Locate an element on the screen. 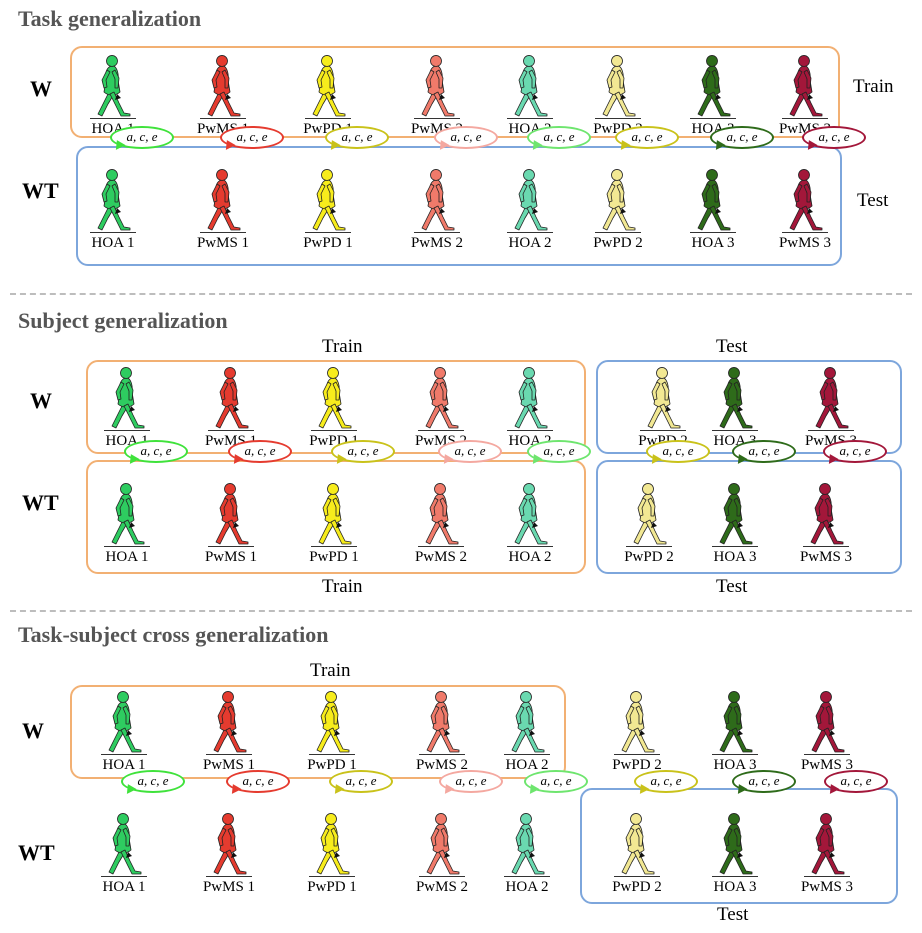 The height and width of the screenshot is (933, 922). section-title-subject: Subject generalization is located at coordinates (123, 320).